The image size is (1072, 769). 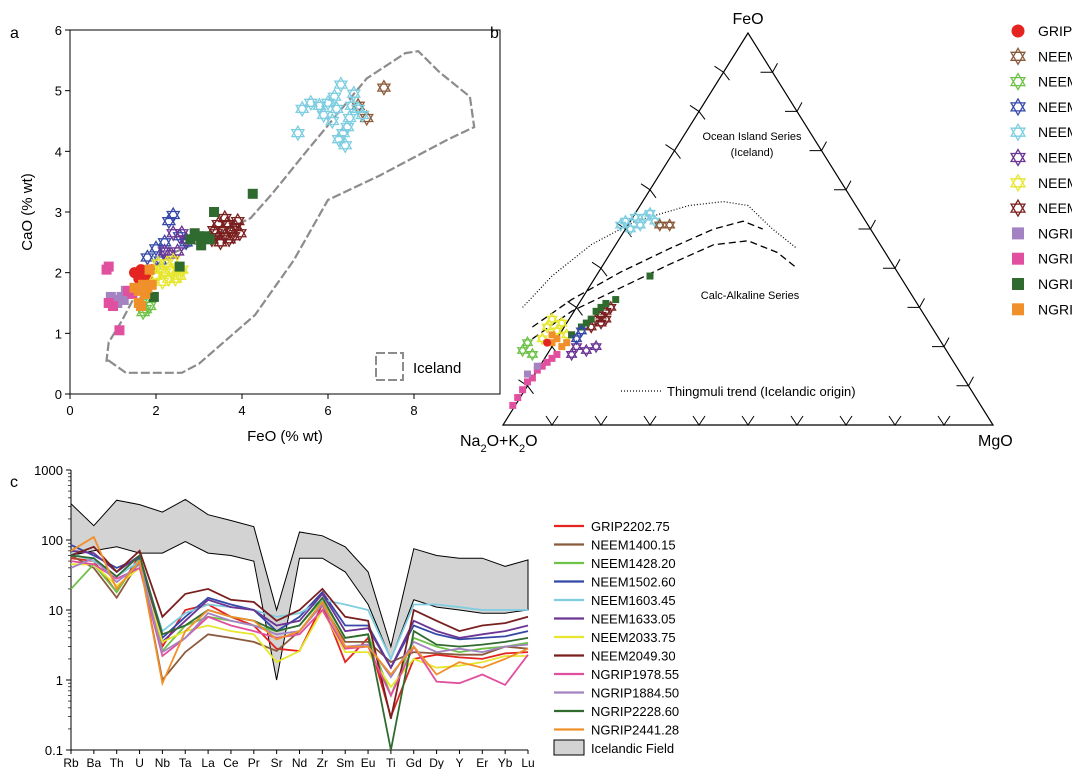 What do you see at coordinates (632, 748) in the screenshot?
I see `legend-c-label-icelandic-field: Icelandic Field` at bounding box center [632, 748].